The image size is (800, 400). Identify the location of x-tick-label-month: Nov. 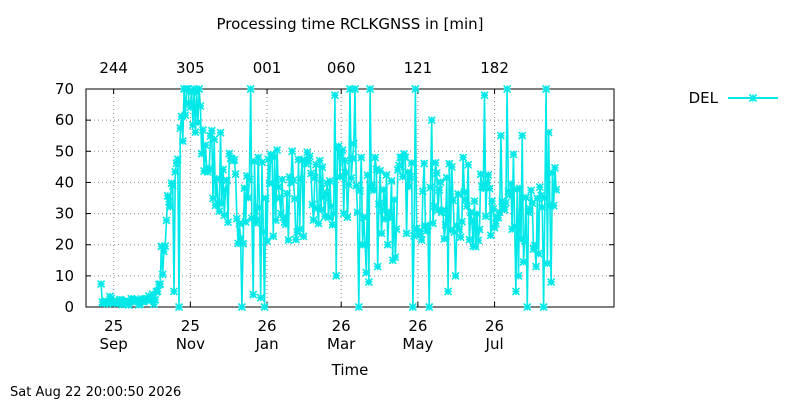
(190, 344).